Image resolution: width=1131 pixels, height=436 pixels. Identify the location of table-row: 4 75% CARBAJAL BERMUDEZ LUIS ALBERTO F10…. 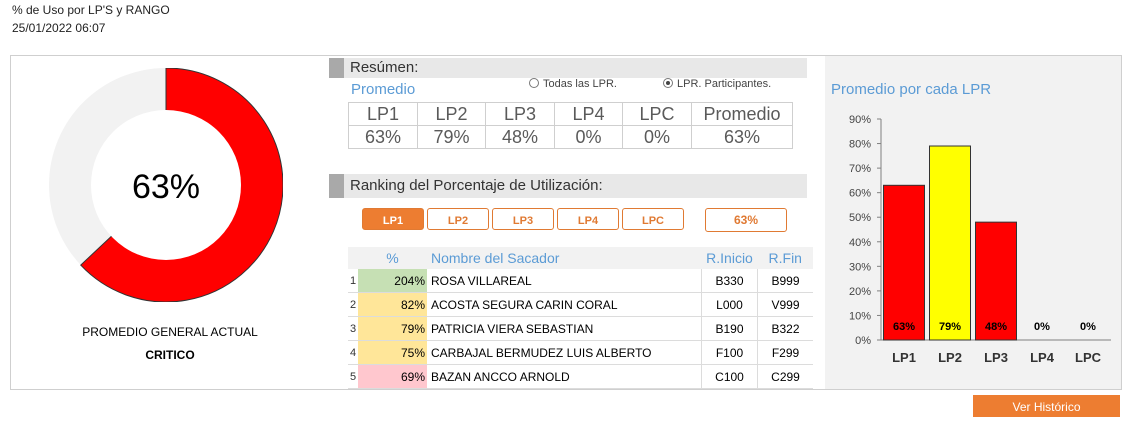
(580, 352).